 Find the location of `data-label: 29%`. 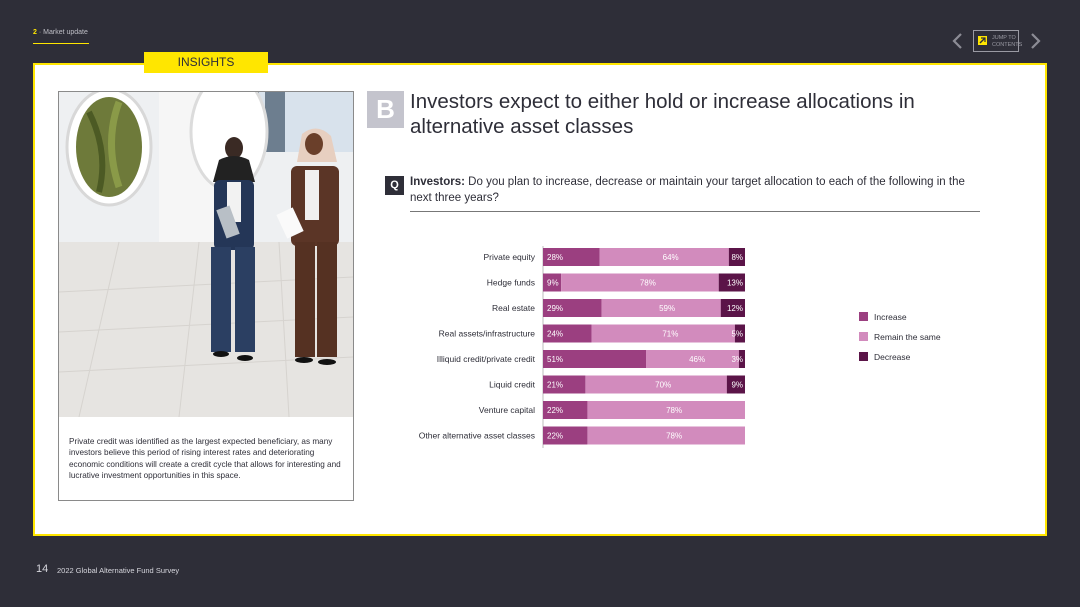

data-label: 29% is located at coordinates (555, 308).